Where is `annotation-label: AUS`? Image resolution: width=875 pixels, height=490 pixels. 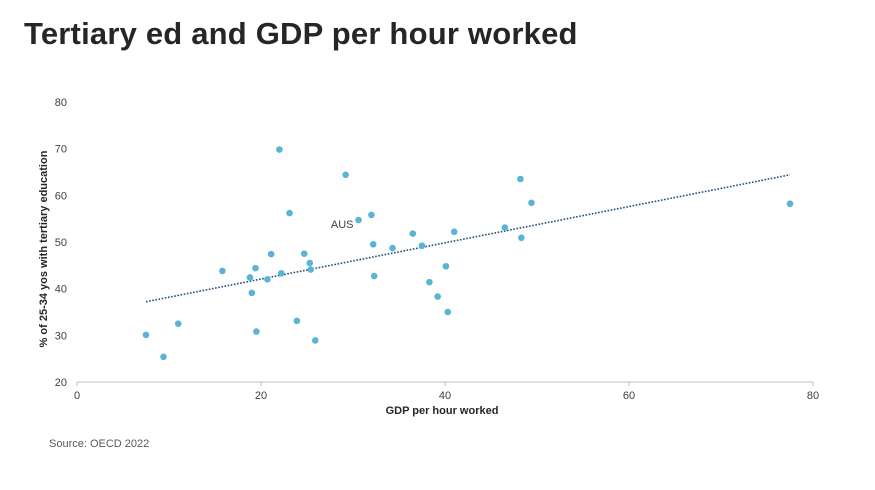 annotation-label: AUS is located at coordinates (342, 225).